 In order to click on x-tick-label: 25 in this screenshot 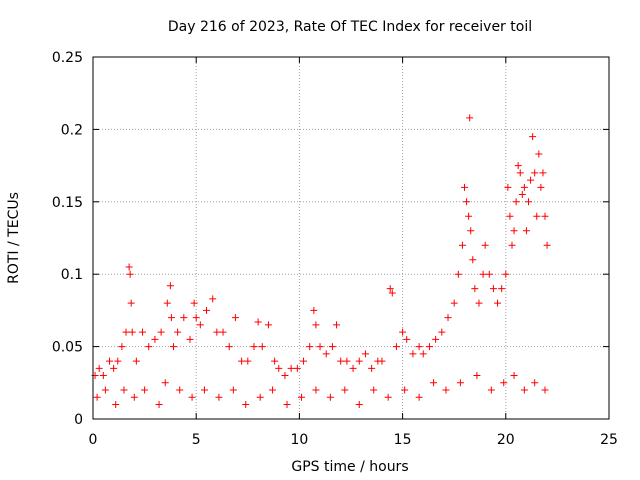, I will do `click(609, 440)`.